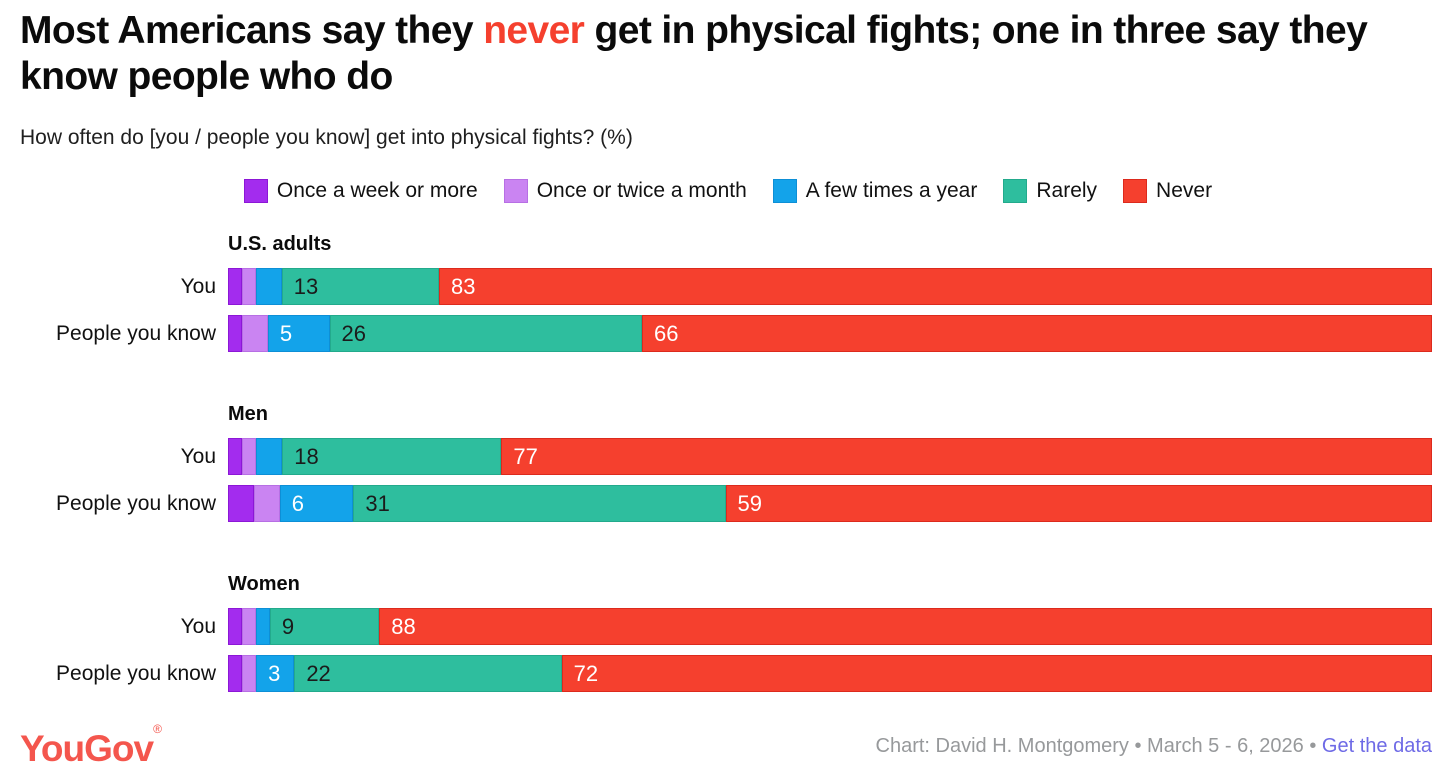 This screenshot has width=1456, height=782. Describe the element at coordinates (1078, 503) in the screenshot. I see `bar-segment-never: 59` at that location.